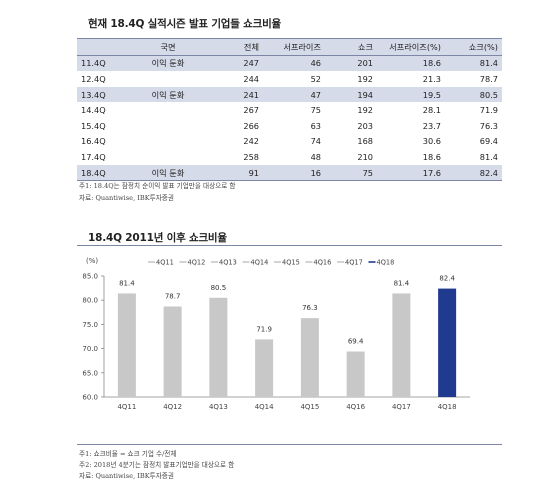  I want to click on header-surprise-pct: 서프라이즈(%), so click(411, 47).